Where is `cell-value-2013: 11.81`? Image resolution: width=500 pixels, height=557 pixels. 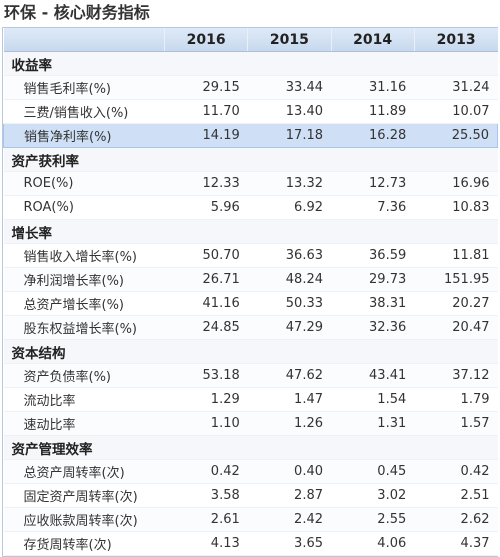 cell-value-2013: 11.81 is located at coordinates (456, 255).